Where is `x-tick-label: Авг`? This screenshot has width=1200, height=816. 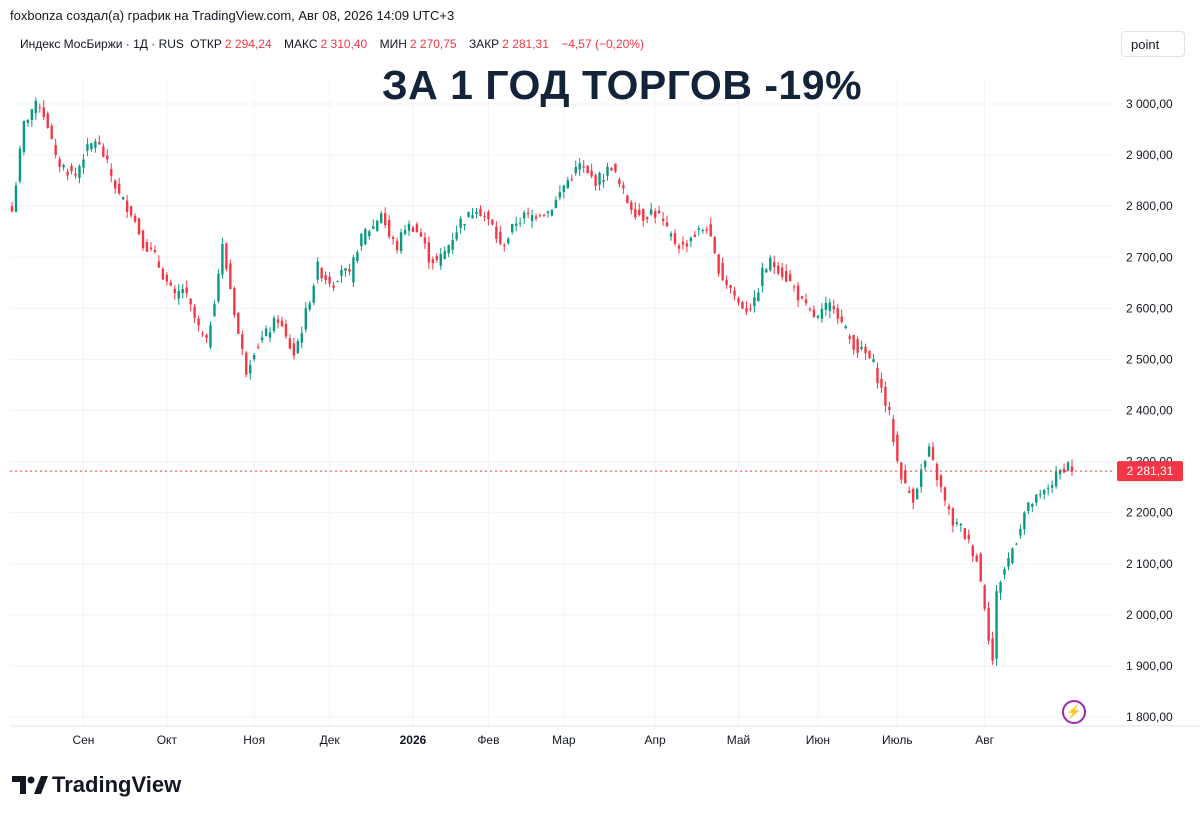 x-tick-label: Авг is located at coordinates (984, 740).